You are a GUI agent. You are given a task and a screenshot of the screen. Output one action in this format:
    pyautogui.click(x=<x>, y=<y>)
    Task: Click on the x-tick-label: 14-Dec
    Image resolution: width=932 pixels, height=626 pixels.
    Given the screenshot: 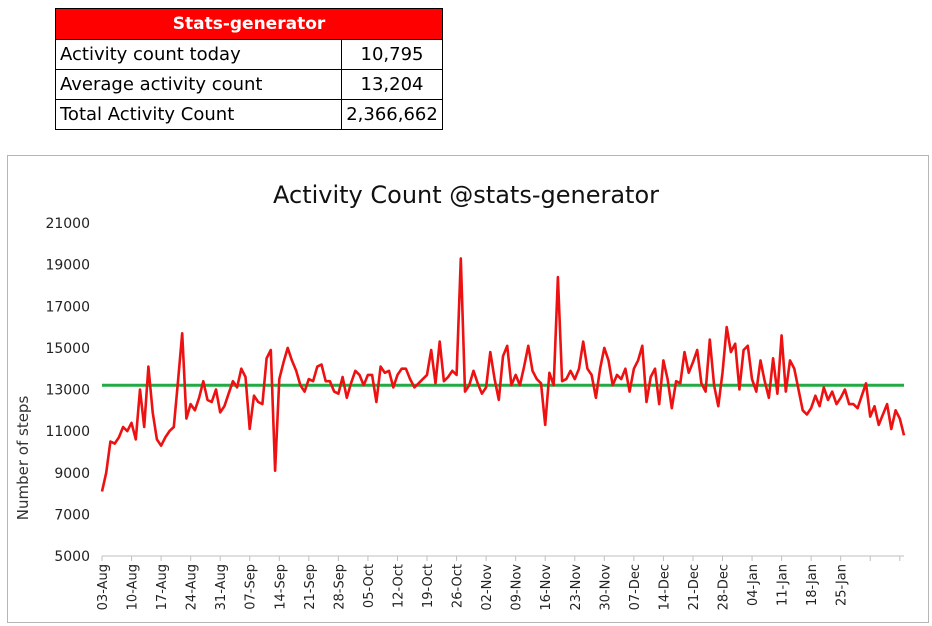 What is the action you would take?
    pyautogui.click(x=664, y=587)
    